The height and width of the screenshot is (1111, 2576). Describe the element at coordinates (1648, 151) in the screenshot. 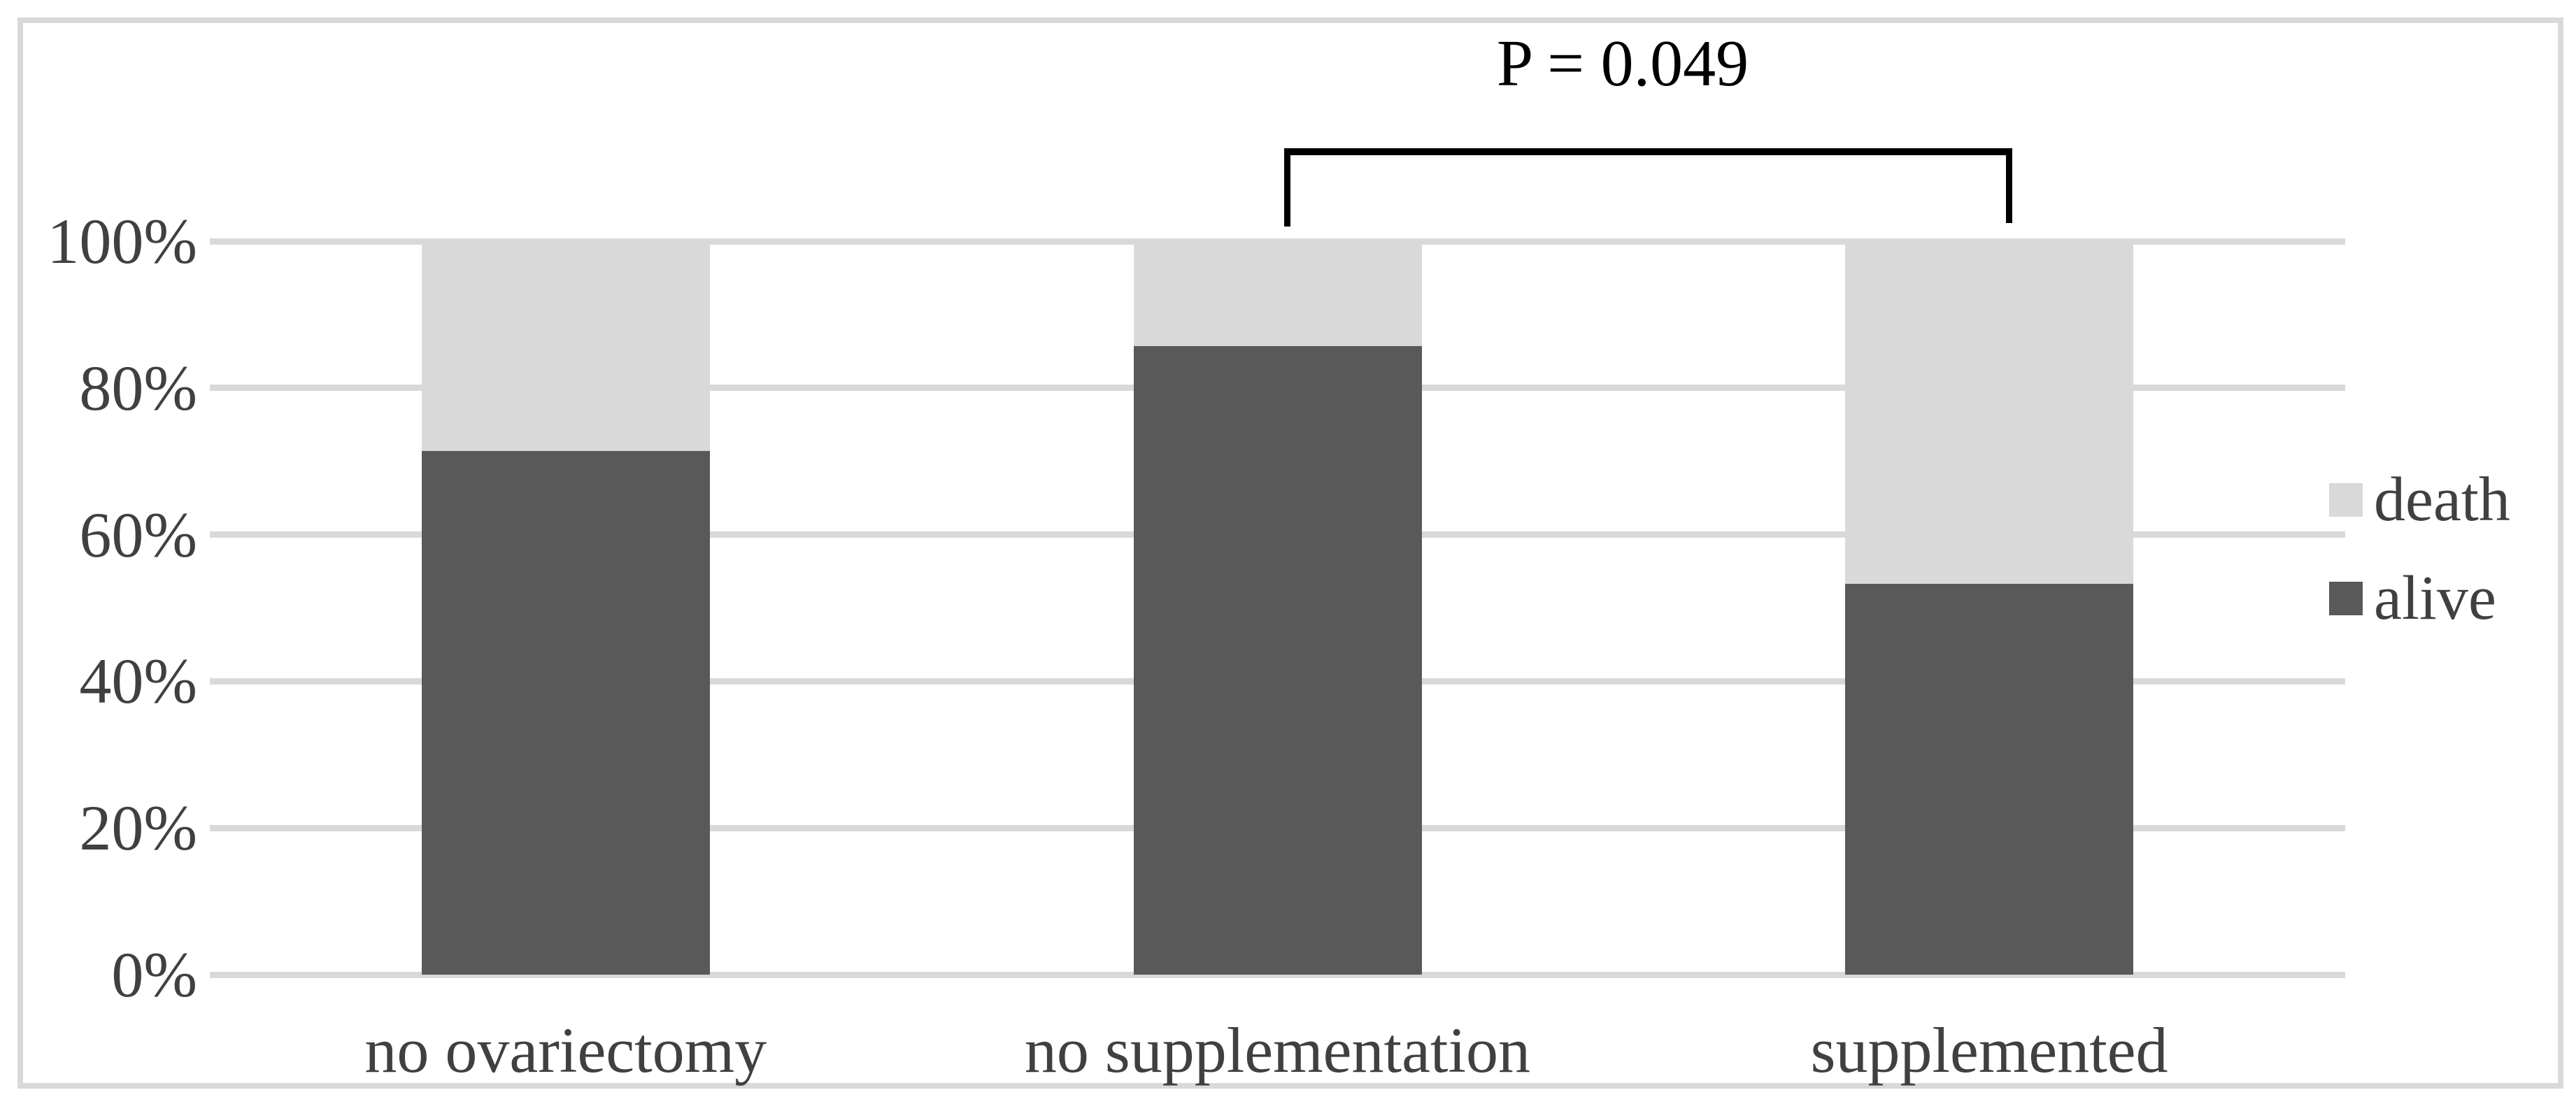

I see `significance-bracket-horizontal` at that location.